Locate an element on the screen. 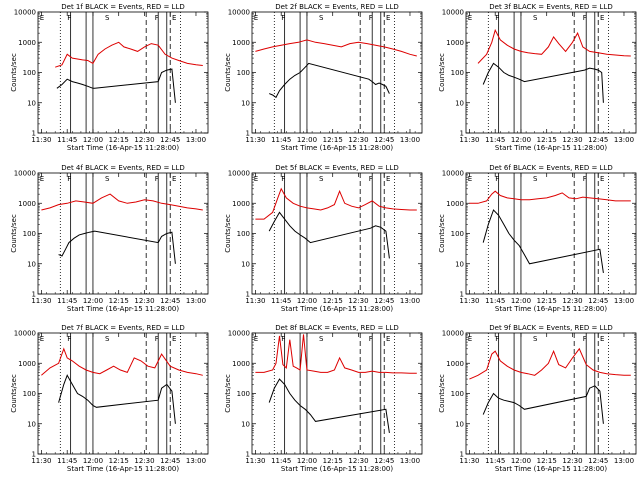 The height and width of the screenshot is (480, 640). chart-title: Det 9f BLACK = Events, RED = LLD is located at coordinates (550, 328).